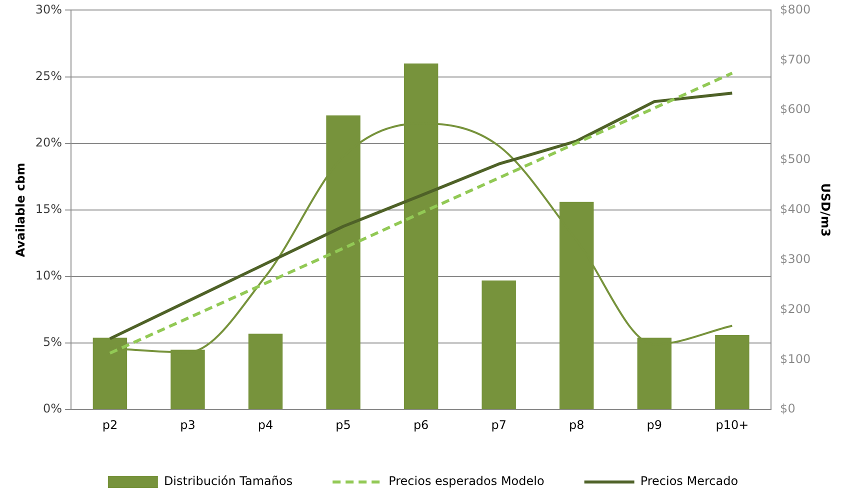 This screenshot has height=504, width=856. What do you see at coordinates (52, 409) in the screenshot?
I see `y-tick-label: 0%` at bounding box center [52, 409].